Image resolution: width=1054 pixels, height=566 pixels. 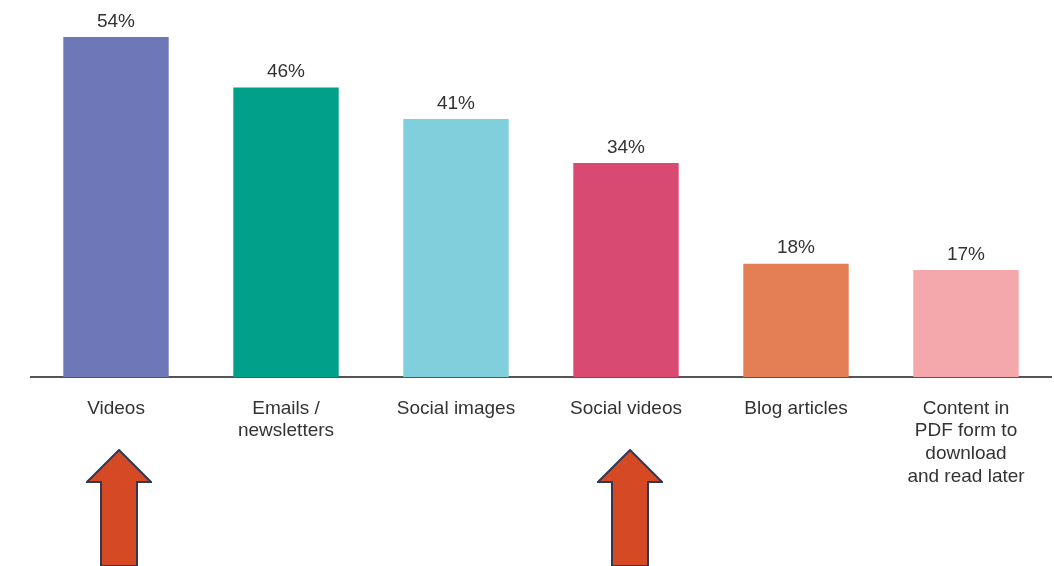 What do you see at coordinates (286, 71) in the screenshot?
I see `data-label: 46%` at bounding box center [286, 71].